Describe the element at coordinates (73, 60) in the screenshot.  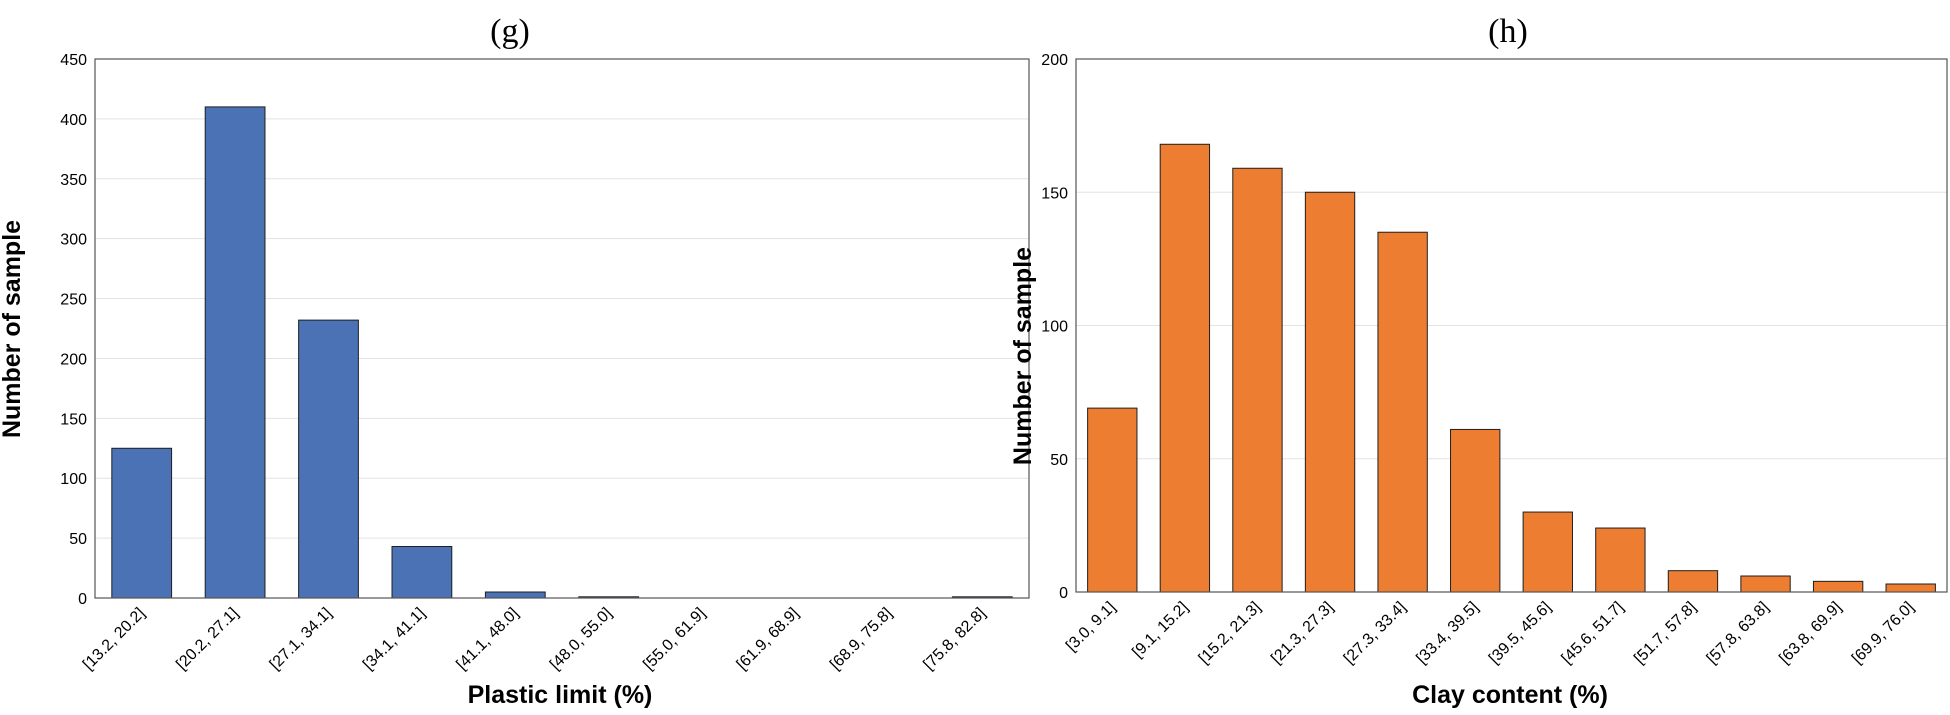
I see `y-tick-label: 450` at that location.